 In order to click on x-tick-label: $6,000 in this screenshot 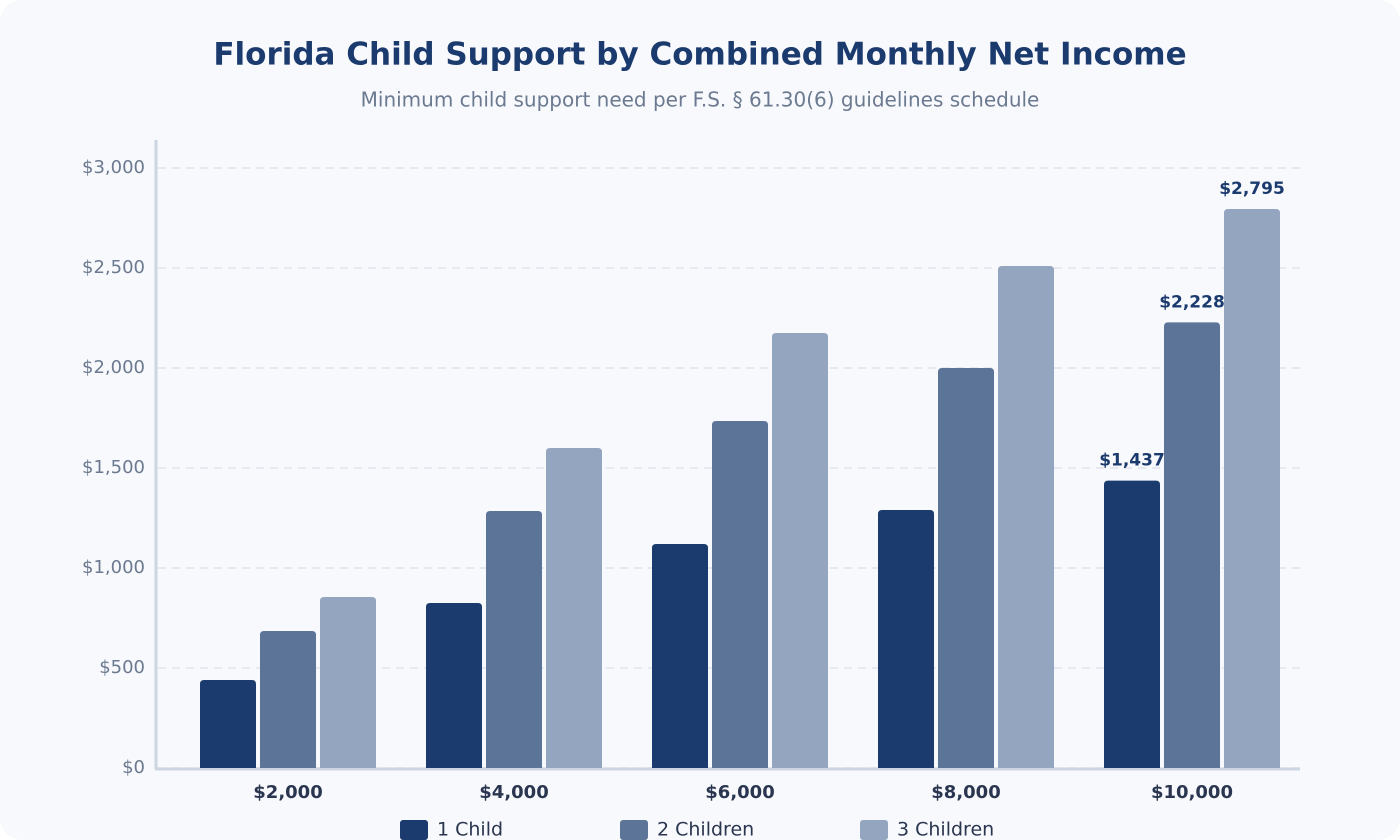, I will do `click(739, 792)`.